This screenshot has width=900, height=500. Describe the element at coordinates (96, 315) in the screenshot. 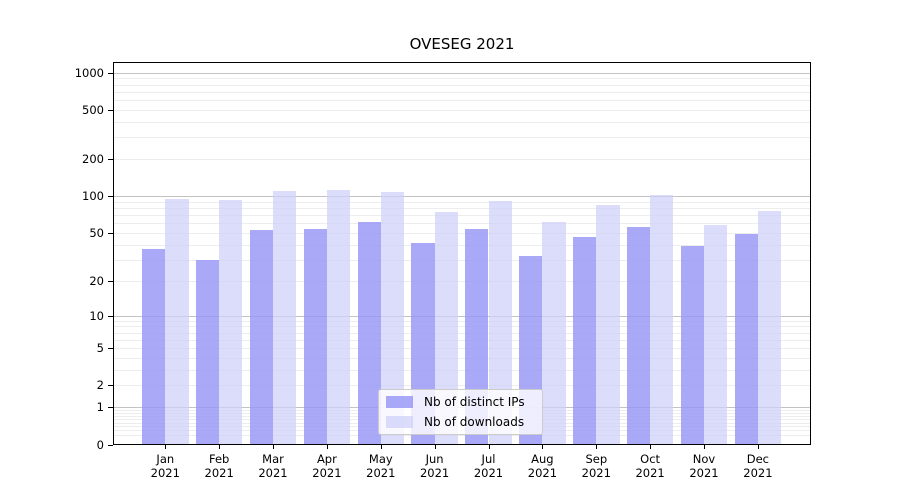

I see `y-tick-label: 10` at that location.